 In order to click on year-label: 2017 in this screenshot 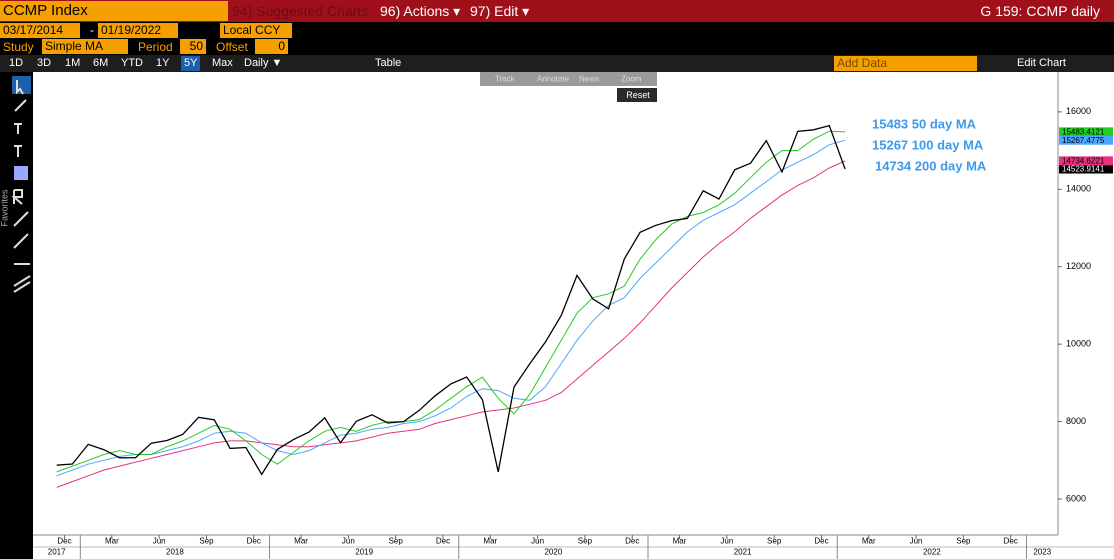, I will do `click(57, 552)`.